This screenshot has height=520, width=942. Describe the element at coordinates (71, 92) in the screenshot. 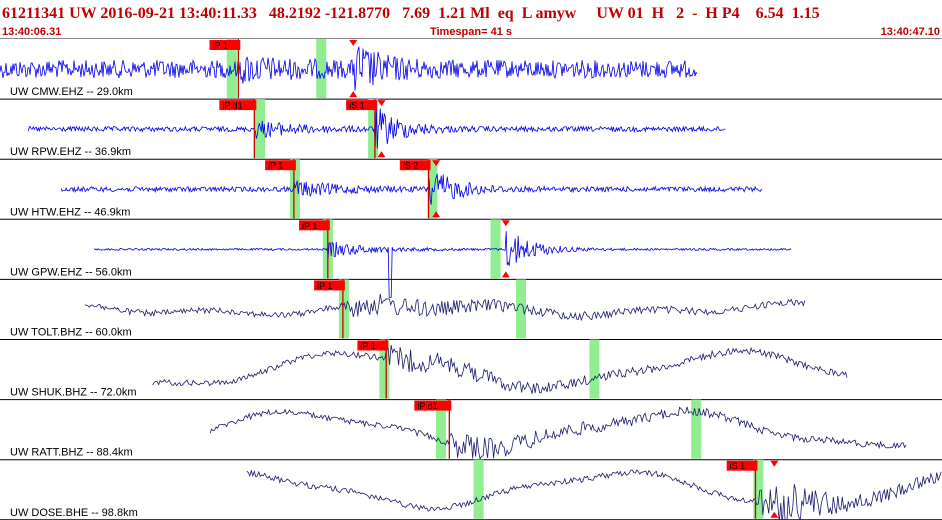

I see `channel-label: UW CMW.EHZ -- 29.0km` at that location.